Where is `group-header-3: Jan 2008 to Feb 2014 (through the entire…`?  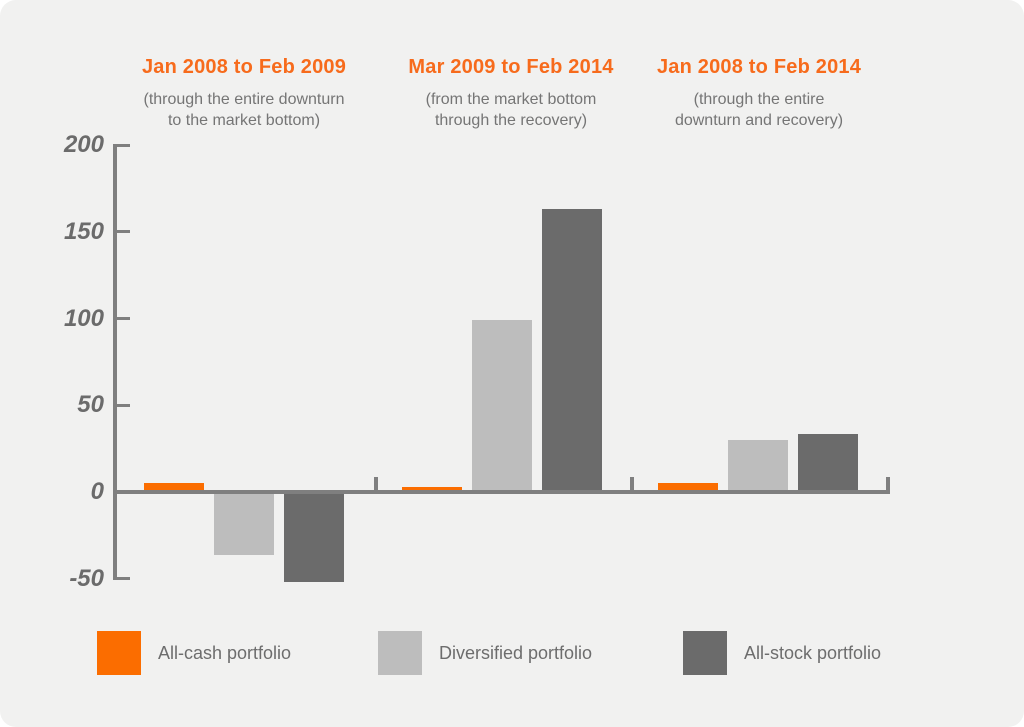
group-header-3: Jan 2008 to Feb 2014 (through the entire… is located at coordinates (759, 93).